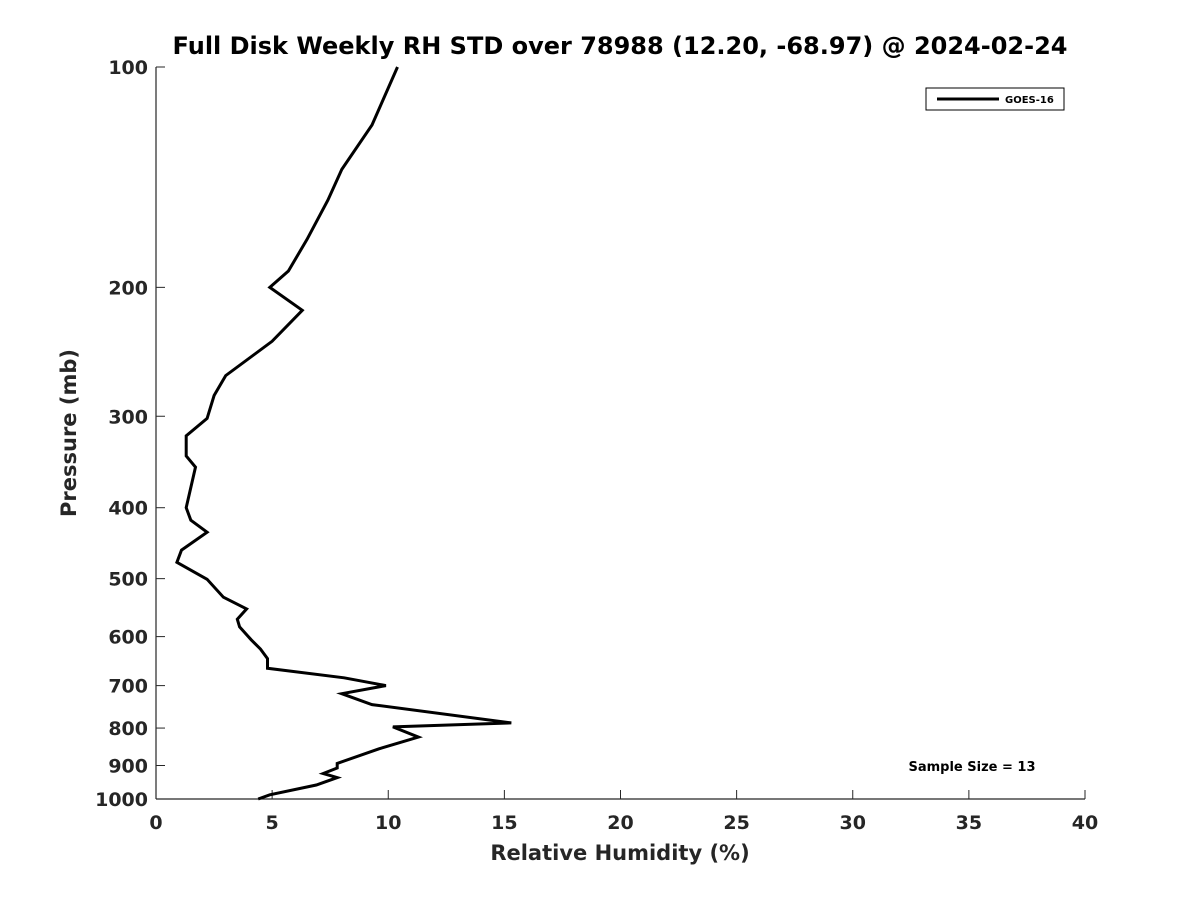 The width and height of the screenshot is (1200, 900). What do you see at coordinates (1029, 100) in the screenshot?
I see `legend-label-goes-16: GOES-16` at bounding box center [1029, 100].